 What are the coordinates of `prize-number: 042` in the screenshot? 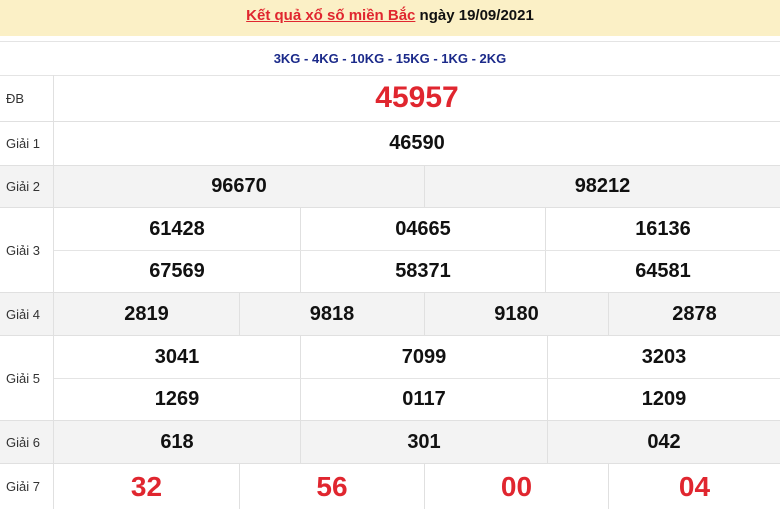 It's located at (663, 442).